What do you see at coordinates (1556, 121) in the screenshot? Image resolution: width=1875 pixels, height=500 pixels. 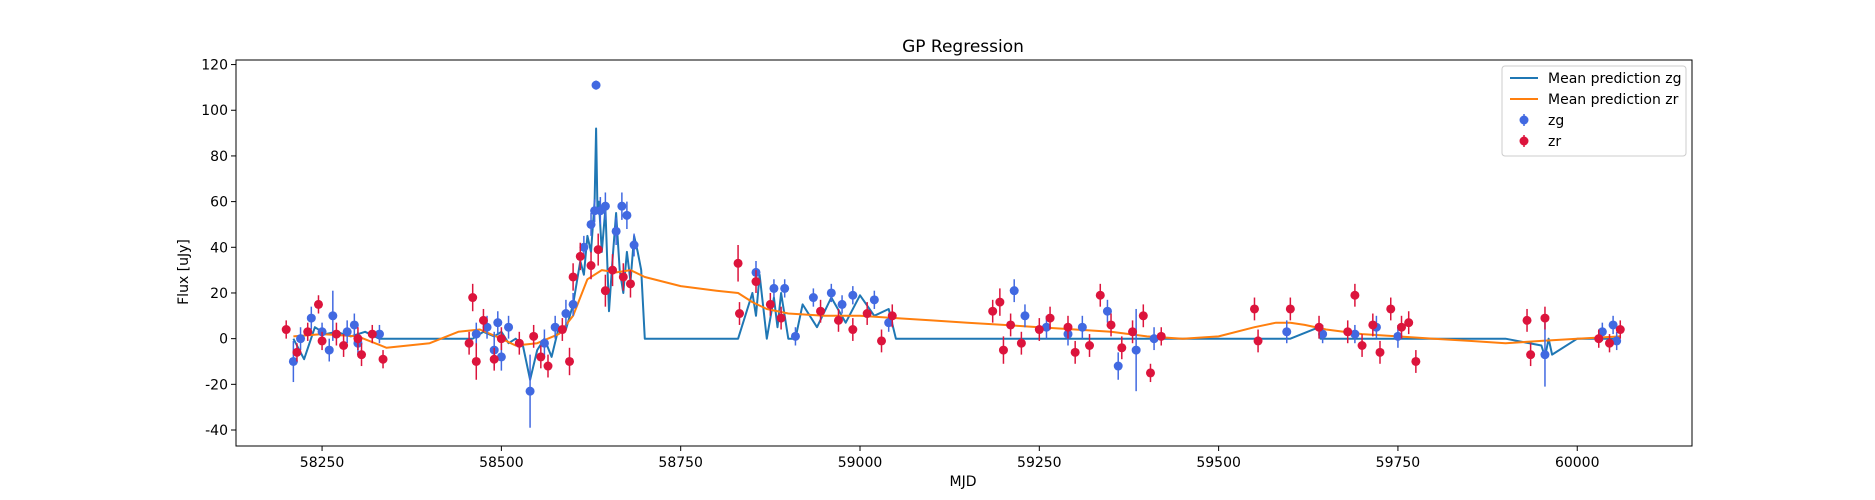 I see `legend-label: zg` at bounding box center [1556, 121].